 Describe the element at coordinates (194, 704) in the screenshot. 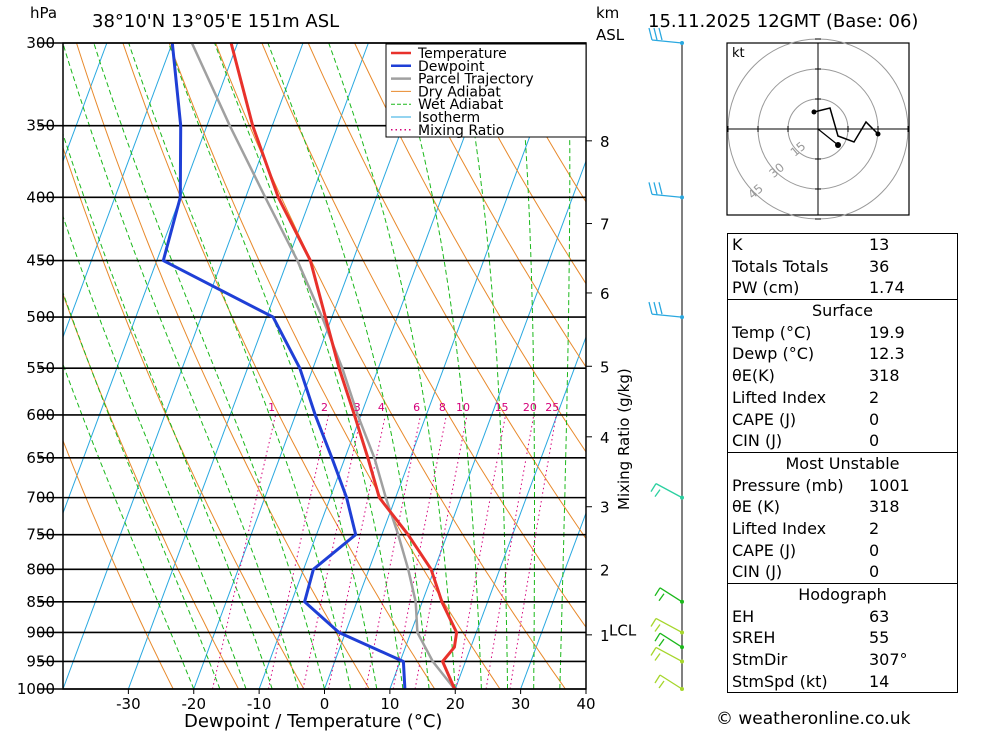

I see `temp-tick-label: -20` at that location.